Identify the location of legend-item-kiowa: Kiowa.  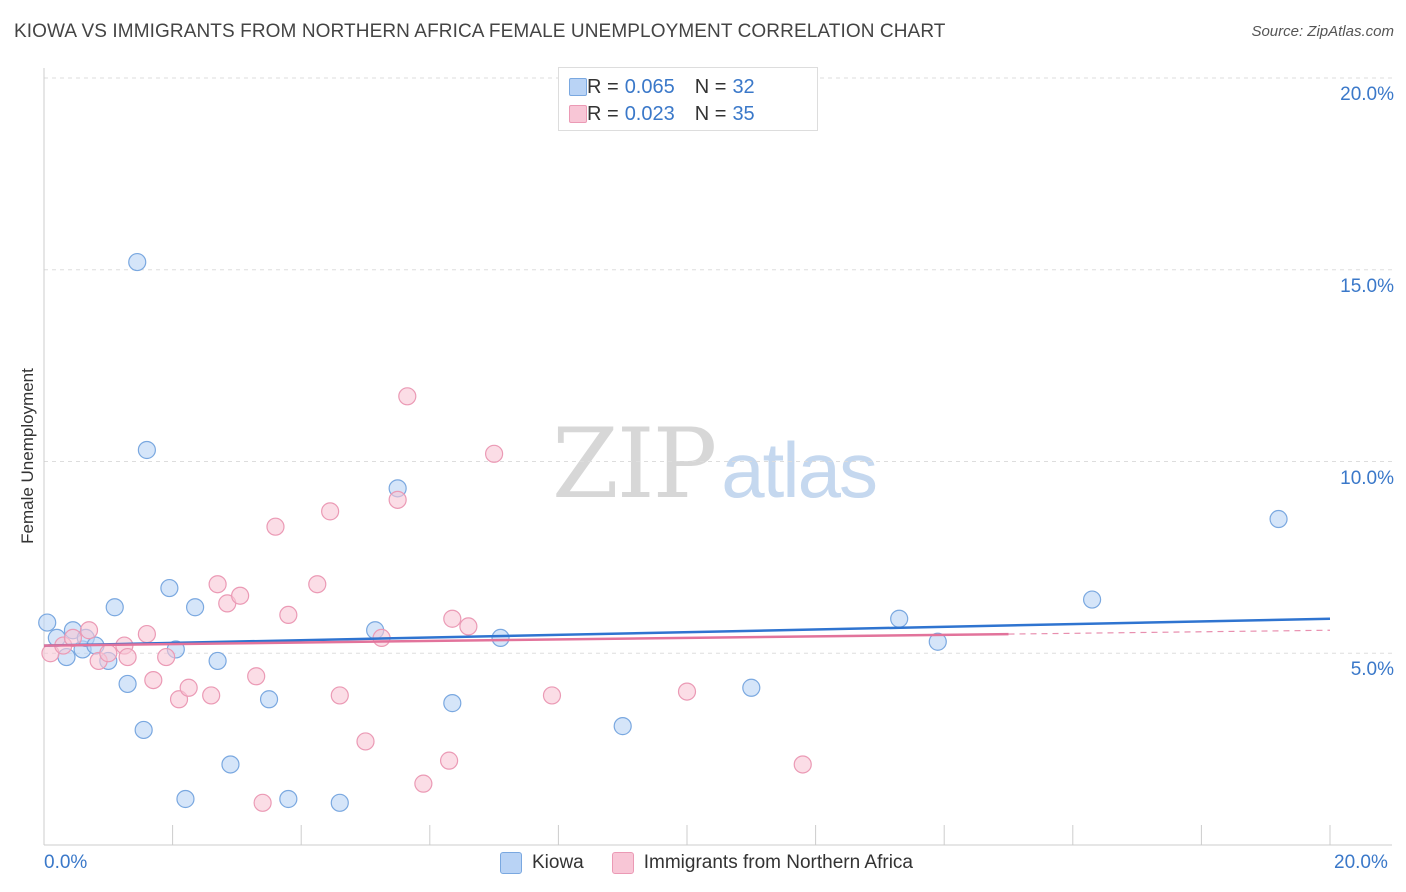
(542, 863).